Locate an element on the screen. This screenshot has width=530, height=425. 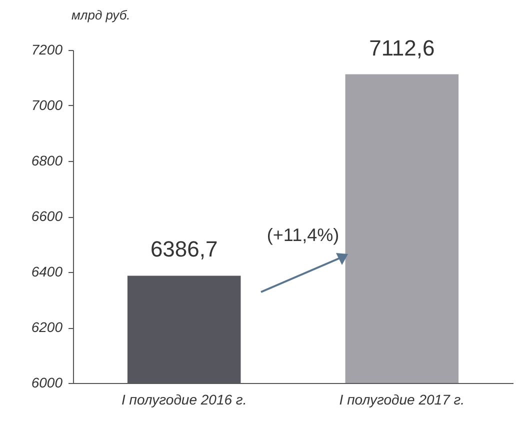
y-tick-label: 6000 is located at coordinates (47, 382).